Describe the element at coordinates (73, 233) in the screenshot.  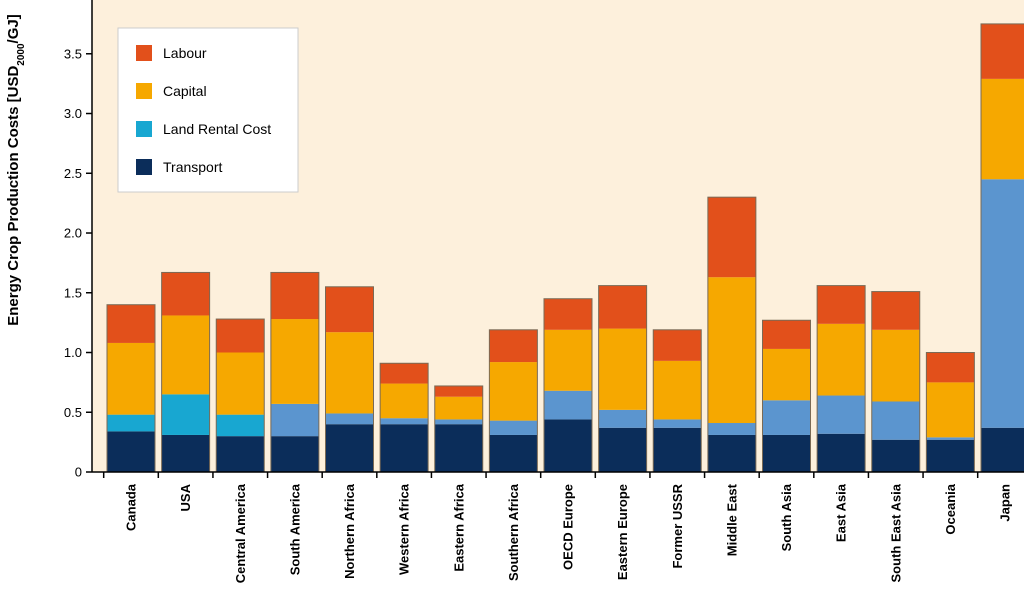
I see `y-tick-label: 2.0` at that location.